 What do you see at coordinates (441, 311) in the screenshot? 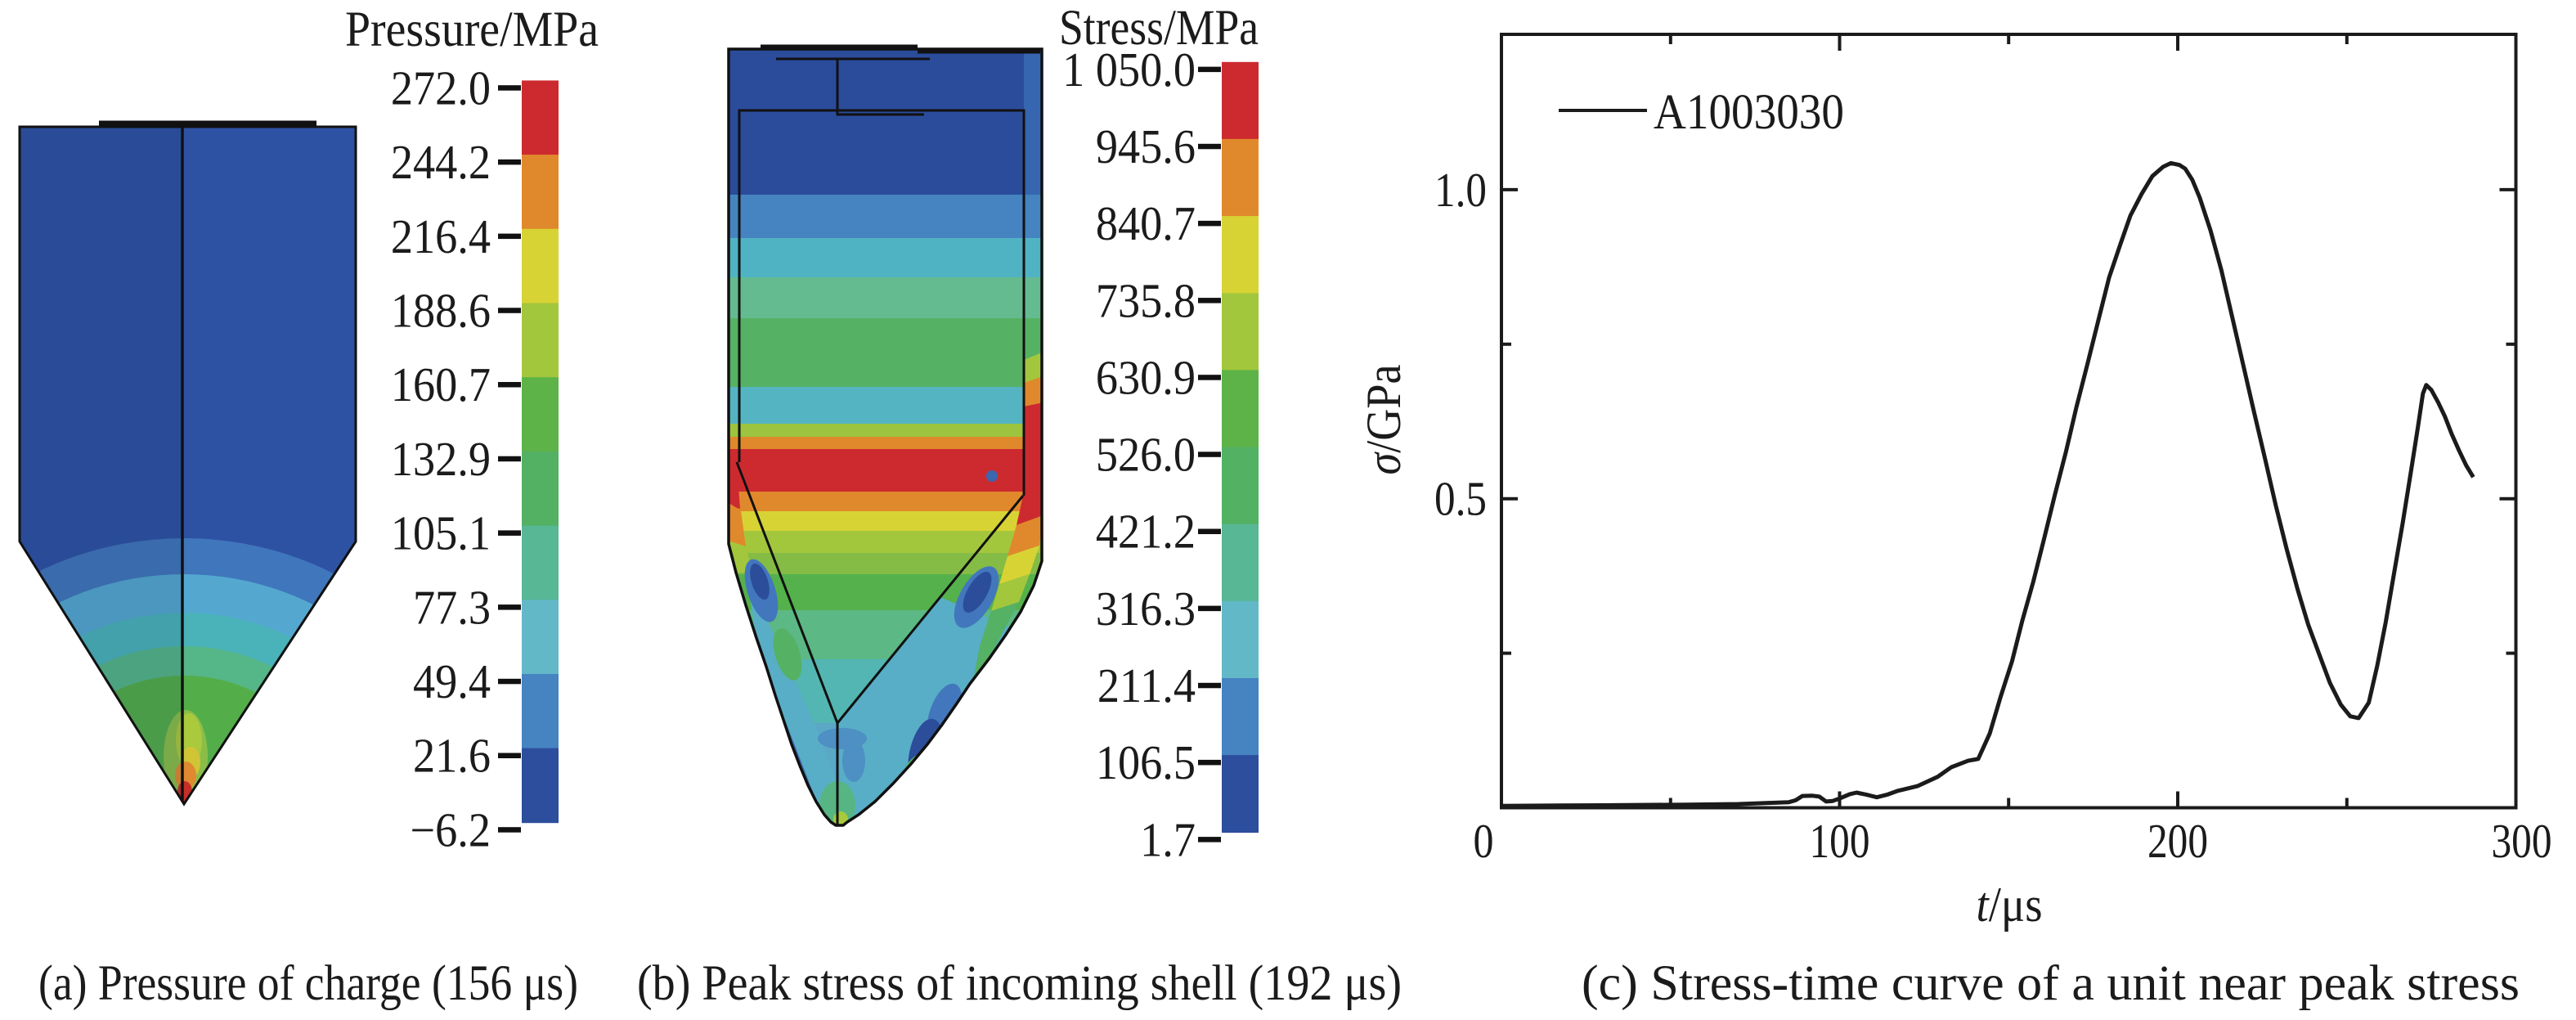
I see `svg-text: 188.6` at bounding box center [441, 311].